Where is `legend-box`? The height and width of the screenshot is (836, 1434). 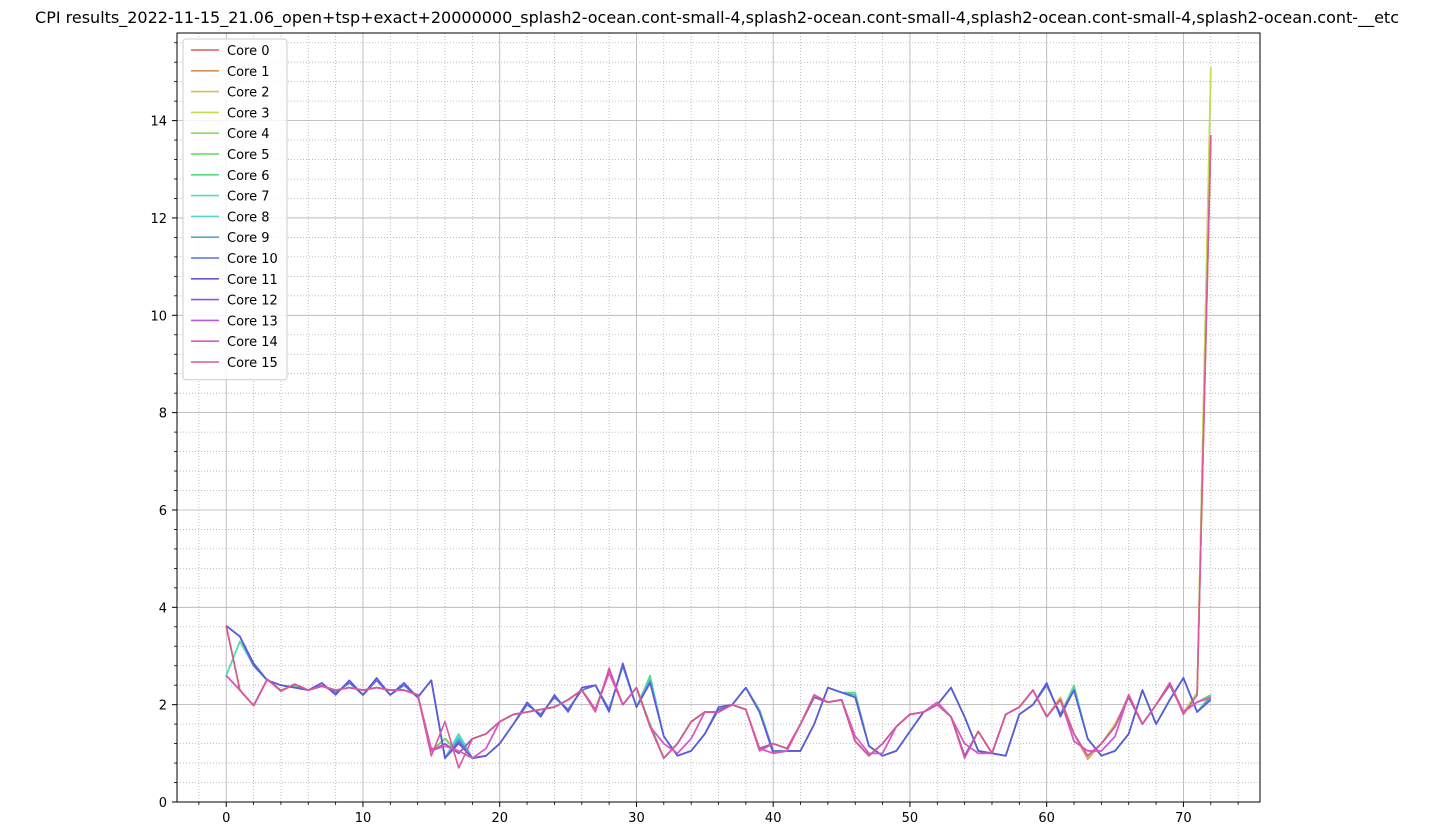
legend-box is located at coordinates (235, 209).